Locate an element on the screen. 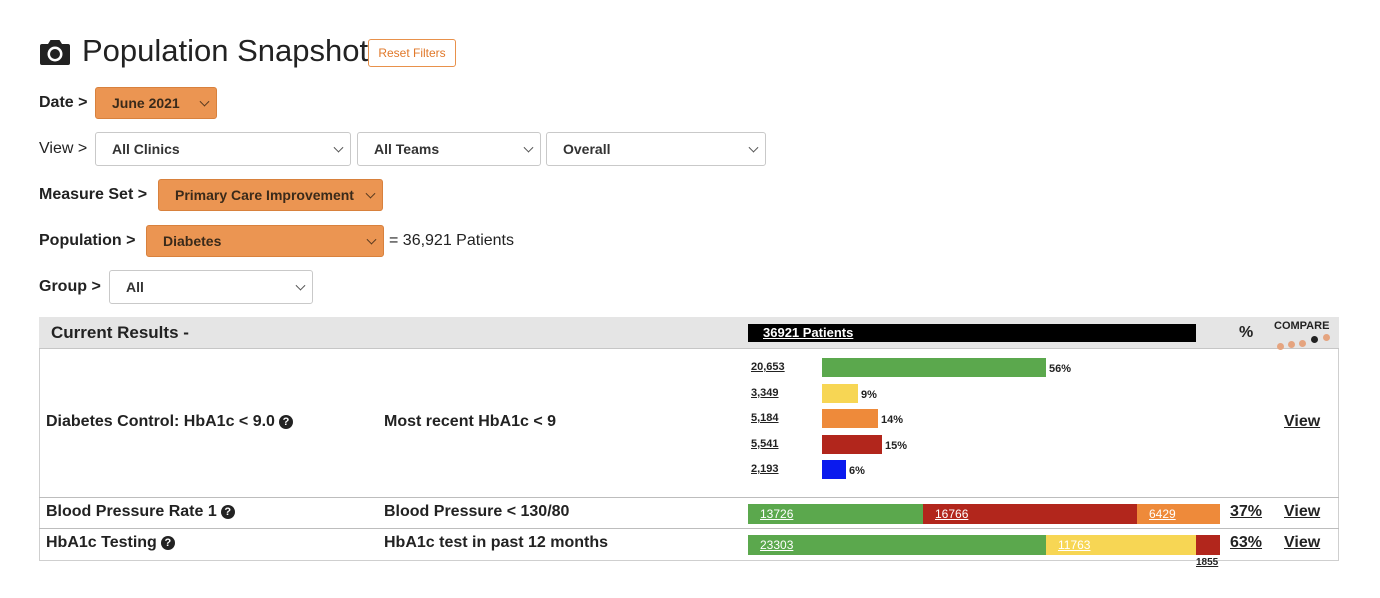  page-title: Population Snapshot is located at coordinates (225, 50).